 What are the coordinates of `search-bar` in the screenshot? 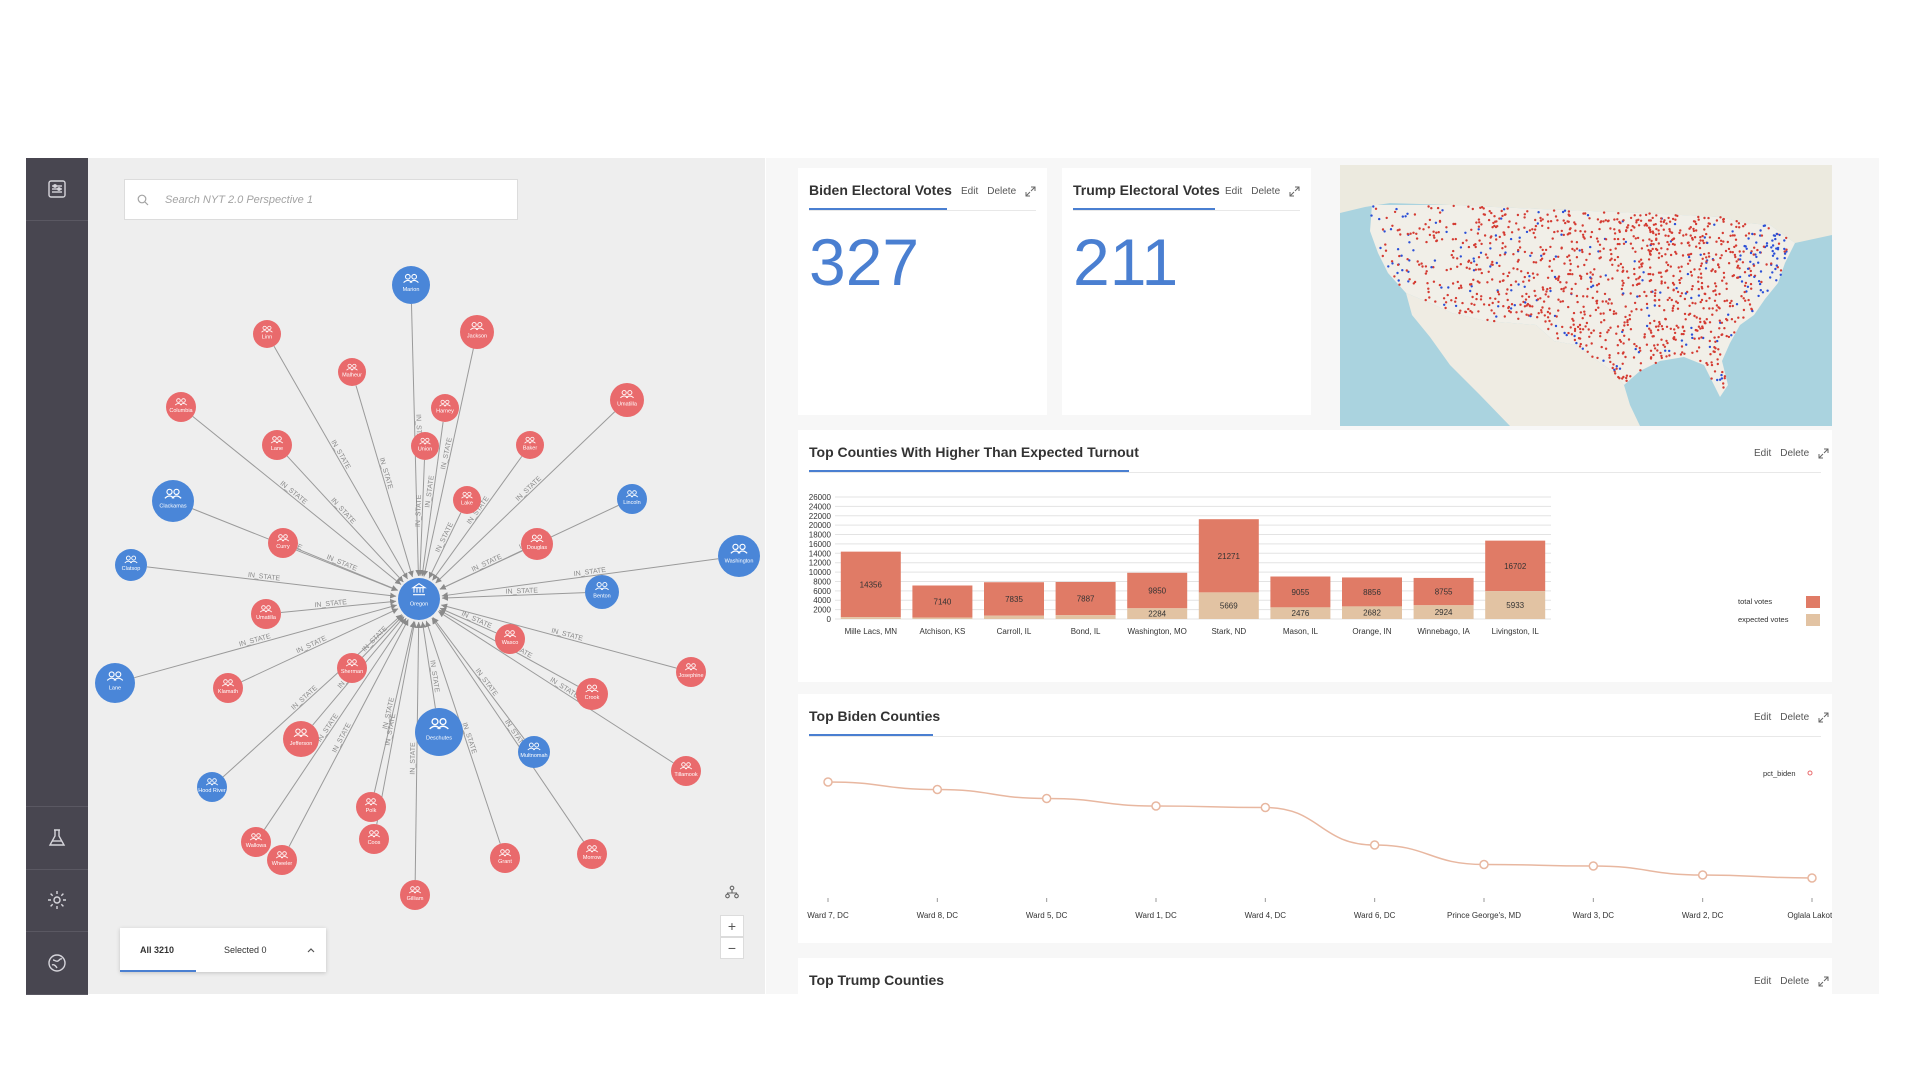 It's located at (321, 199).